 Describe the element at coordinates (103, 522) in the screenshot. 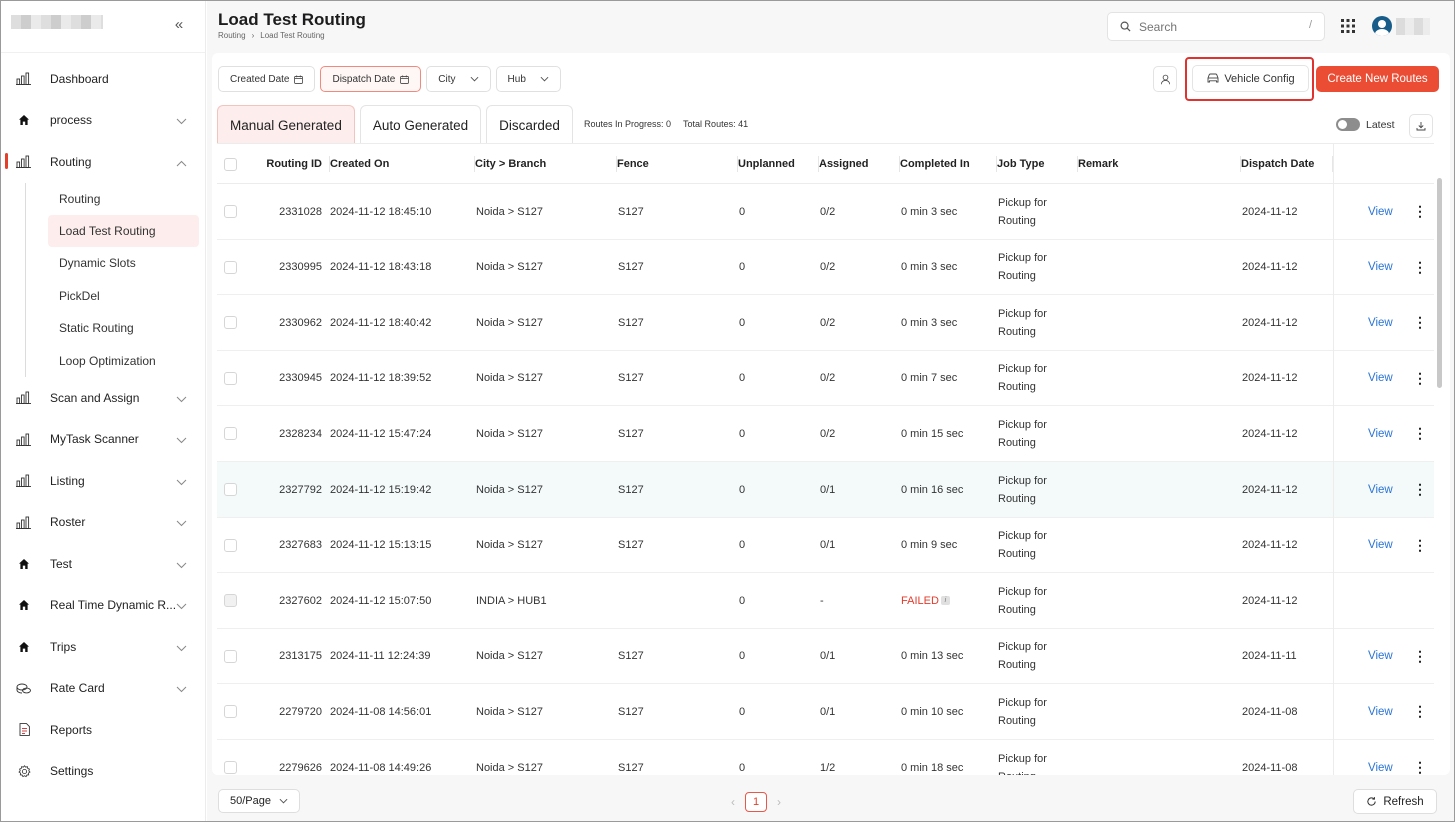

I see `sidebar-item-roster: Roster` at that location.